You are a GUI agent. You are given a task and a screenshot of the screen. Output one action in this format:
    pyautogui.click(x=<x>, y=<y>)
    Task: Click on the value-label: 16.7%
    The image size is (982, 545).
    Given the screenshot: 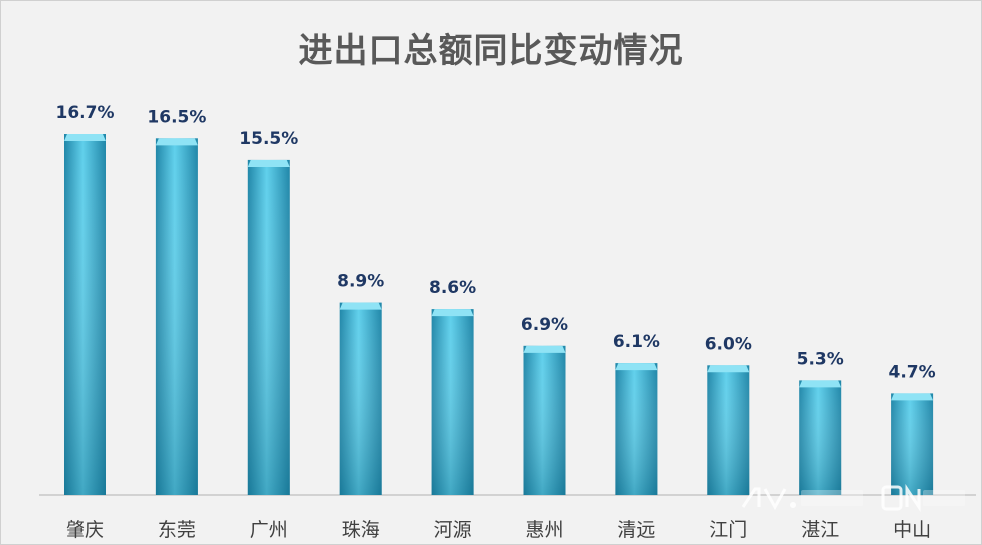 What is the action you would take?
    pyautogui.click(x=85, y=113)
    